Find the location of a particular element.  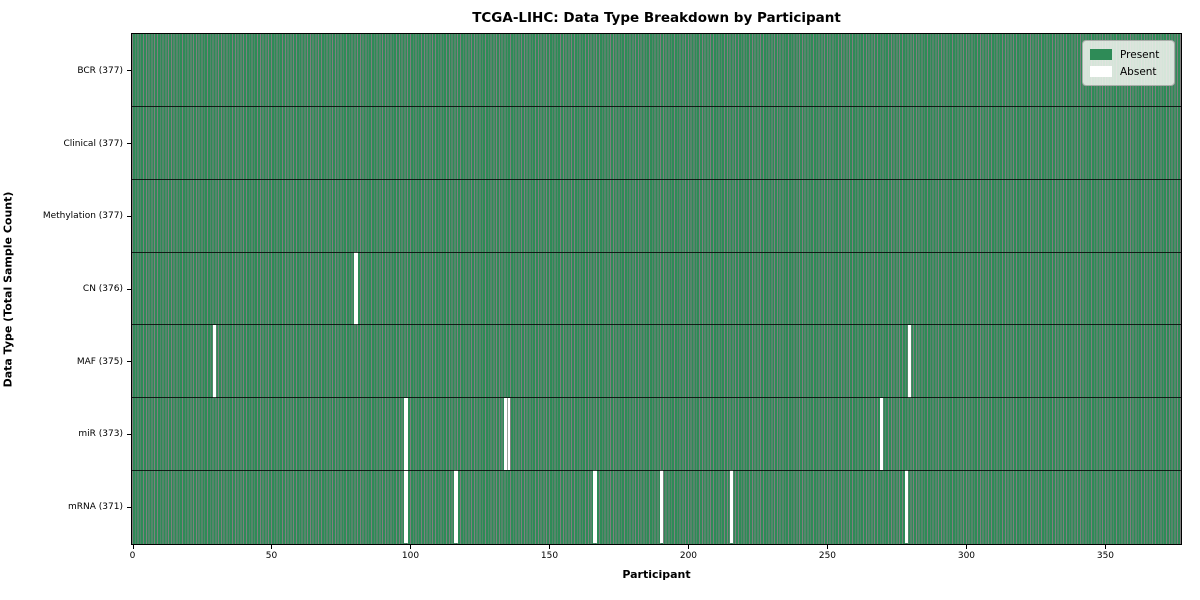

legend-item-present: Present is located at coordinates (1128, 54).